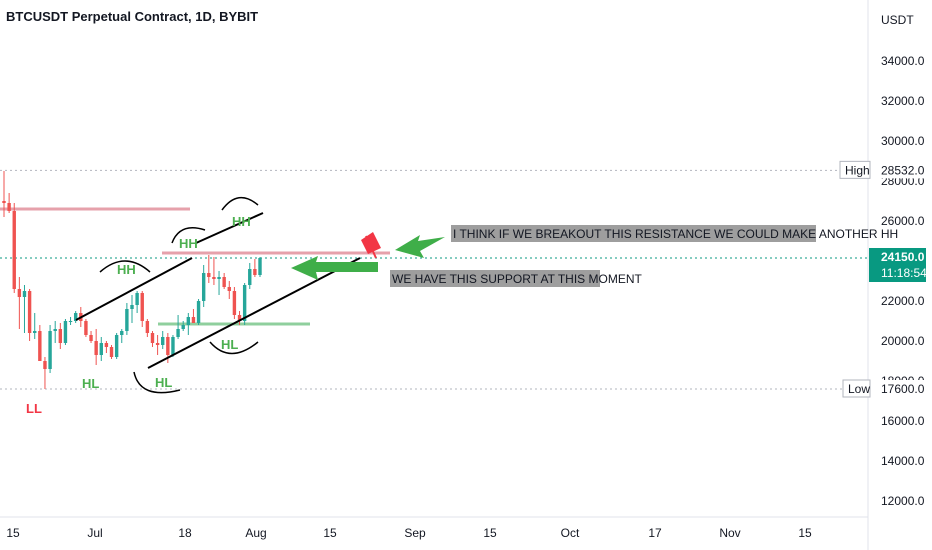 The width and height of the screenshot is (932, 550). What do you see at coordinates (517, 279) in the screenshot?
I see `support-note: WE HAVE THIS SUPPORT AT THIS MOMENT` at bounding box center [517, 279].